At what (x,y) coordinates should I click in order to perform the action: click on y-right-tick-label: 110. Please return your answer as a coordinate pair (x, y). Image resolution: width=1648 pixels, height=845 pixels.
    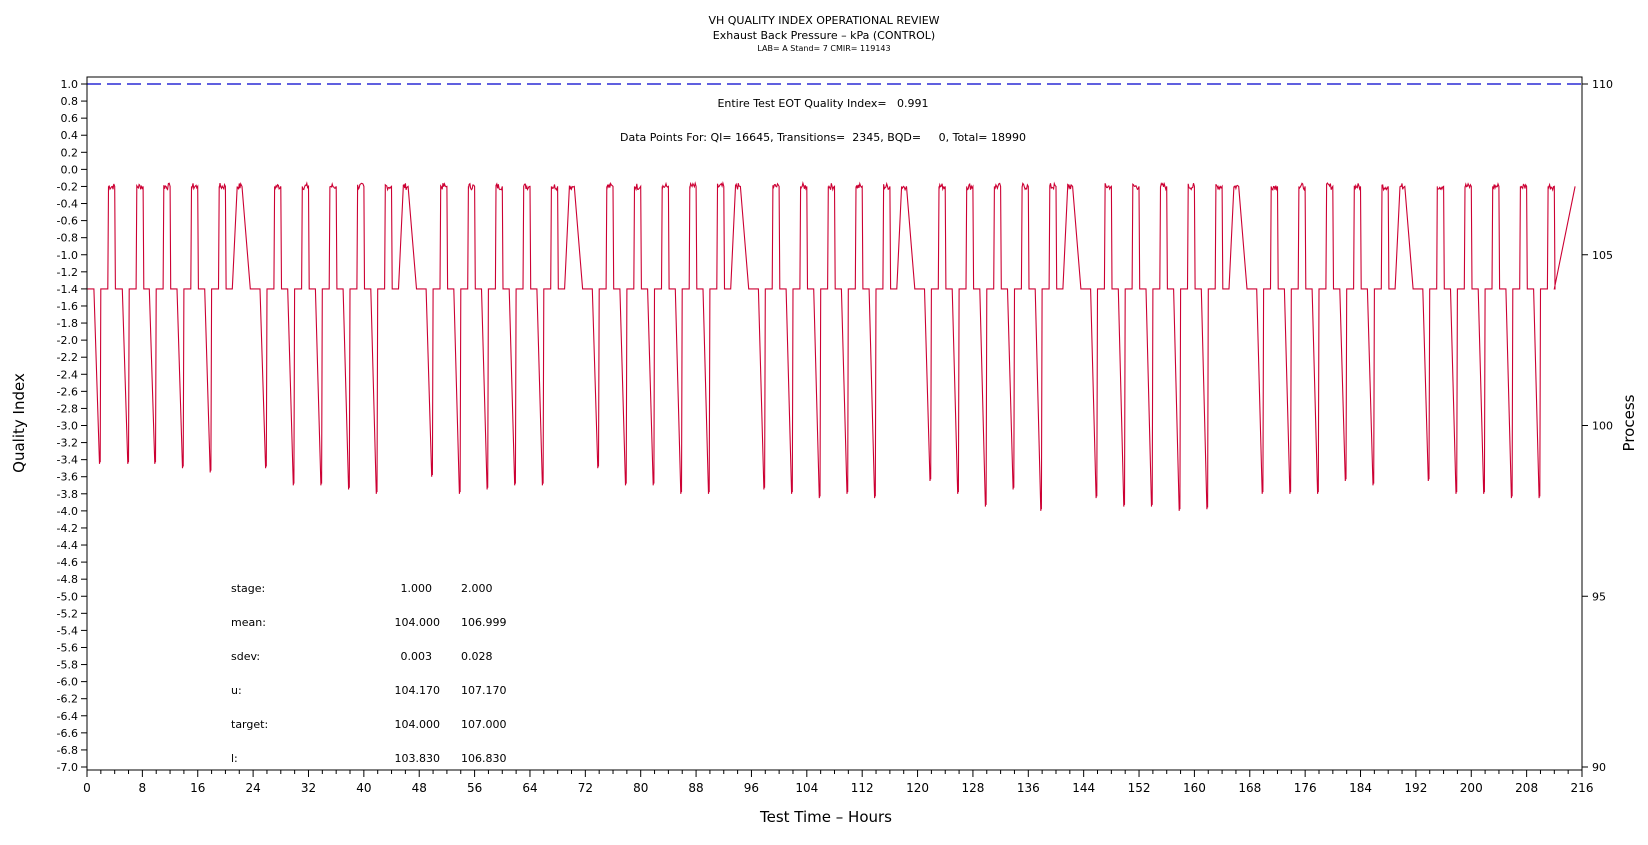
    Looking at the image, I should click on (1602, 84).